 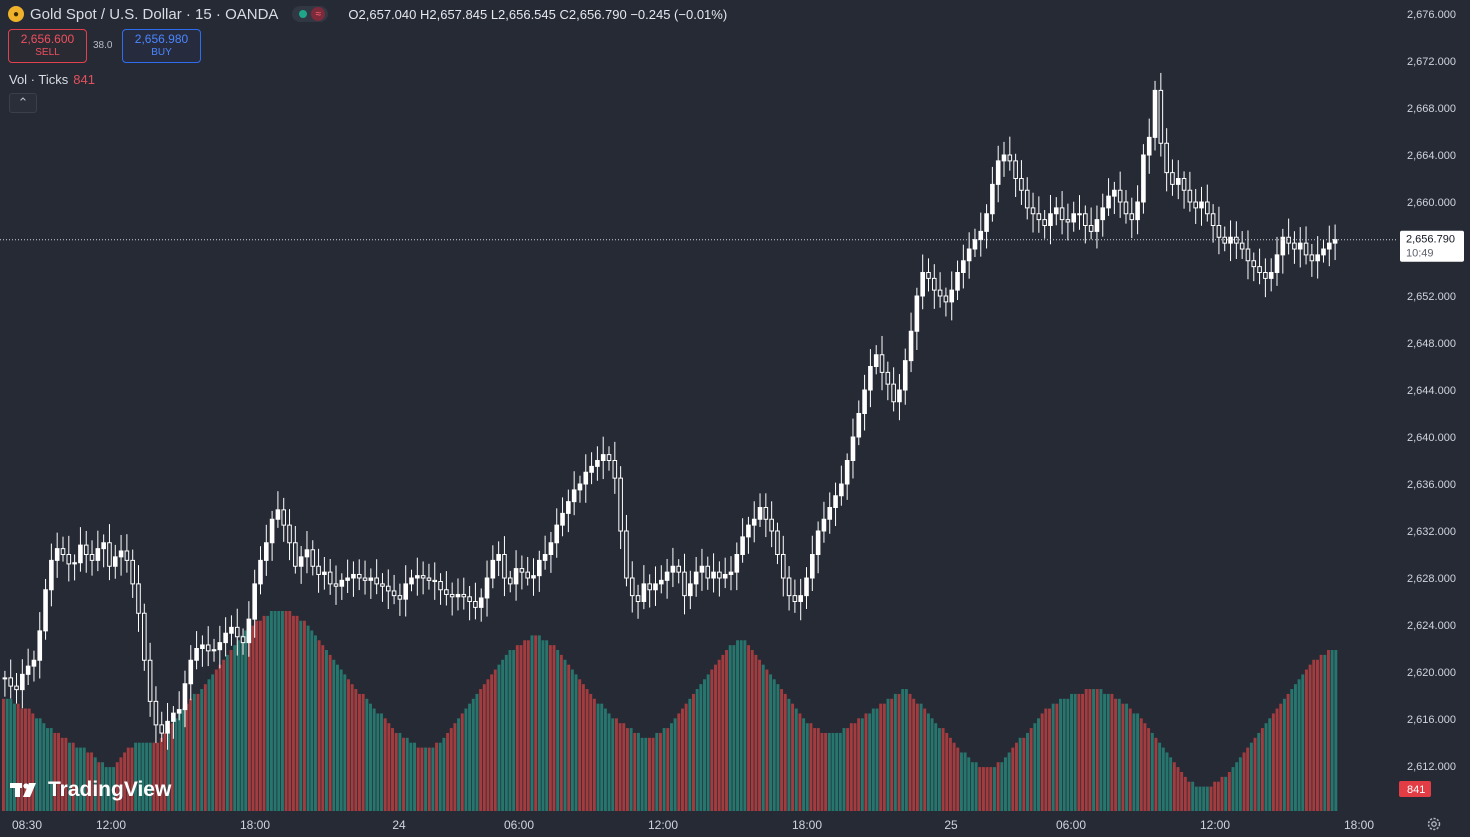 I want to click on price-tick-label: 2,628.000, so click(x=1431, y=579).